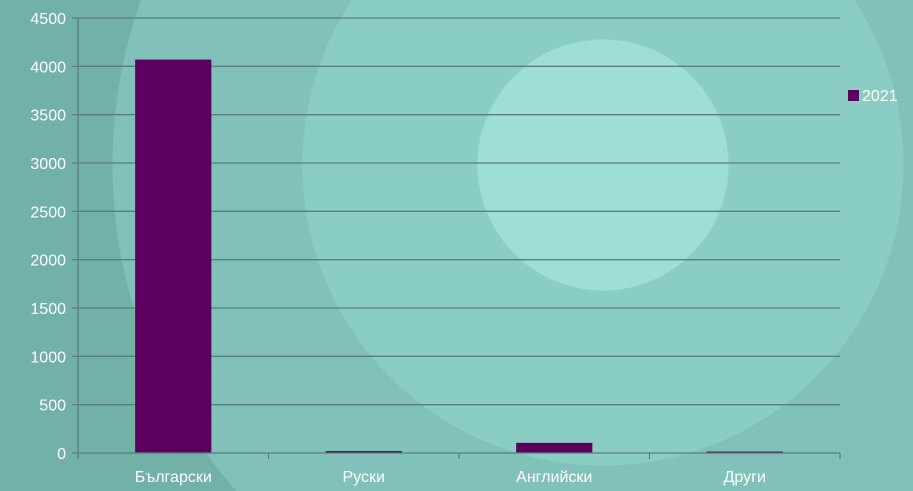 The width and height of the screenshot is (913, 491). Describe the element at coordinates (554, 477) in the screenshot. I see `x-tick-label: Английски` at that location.